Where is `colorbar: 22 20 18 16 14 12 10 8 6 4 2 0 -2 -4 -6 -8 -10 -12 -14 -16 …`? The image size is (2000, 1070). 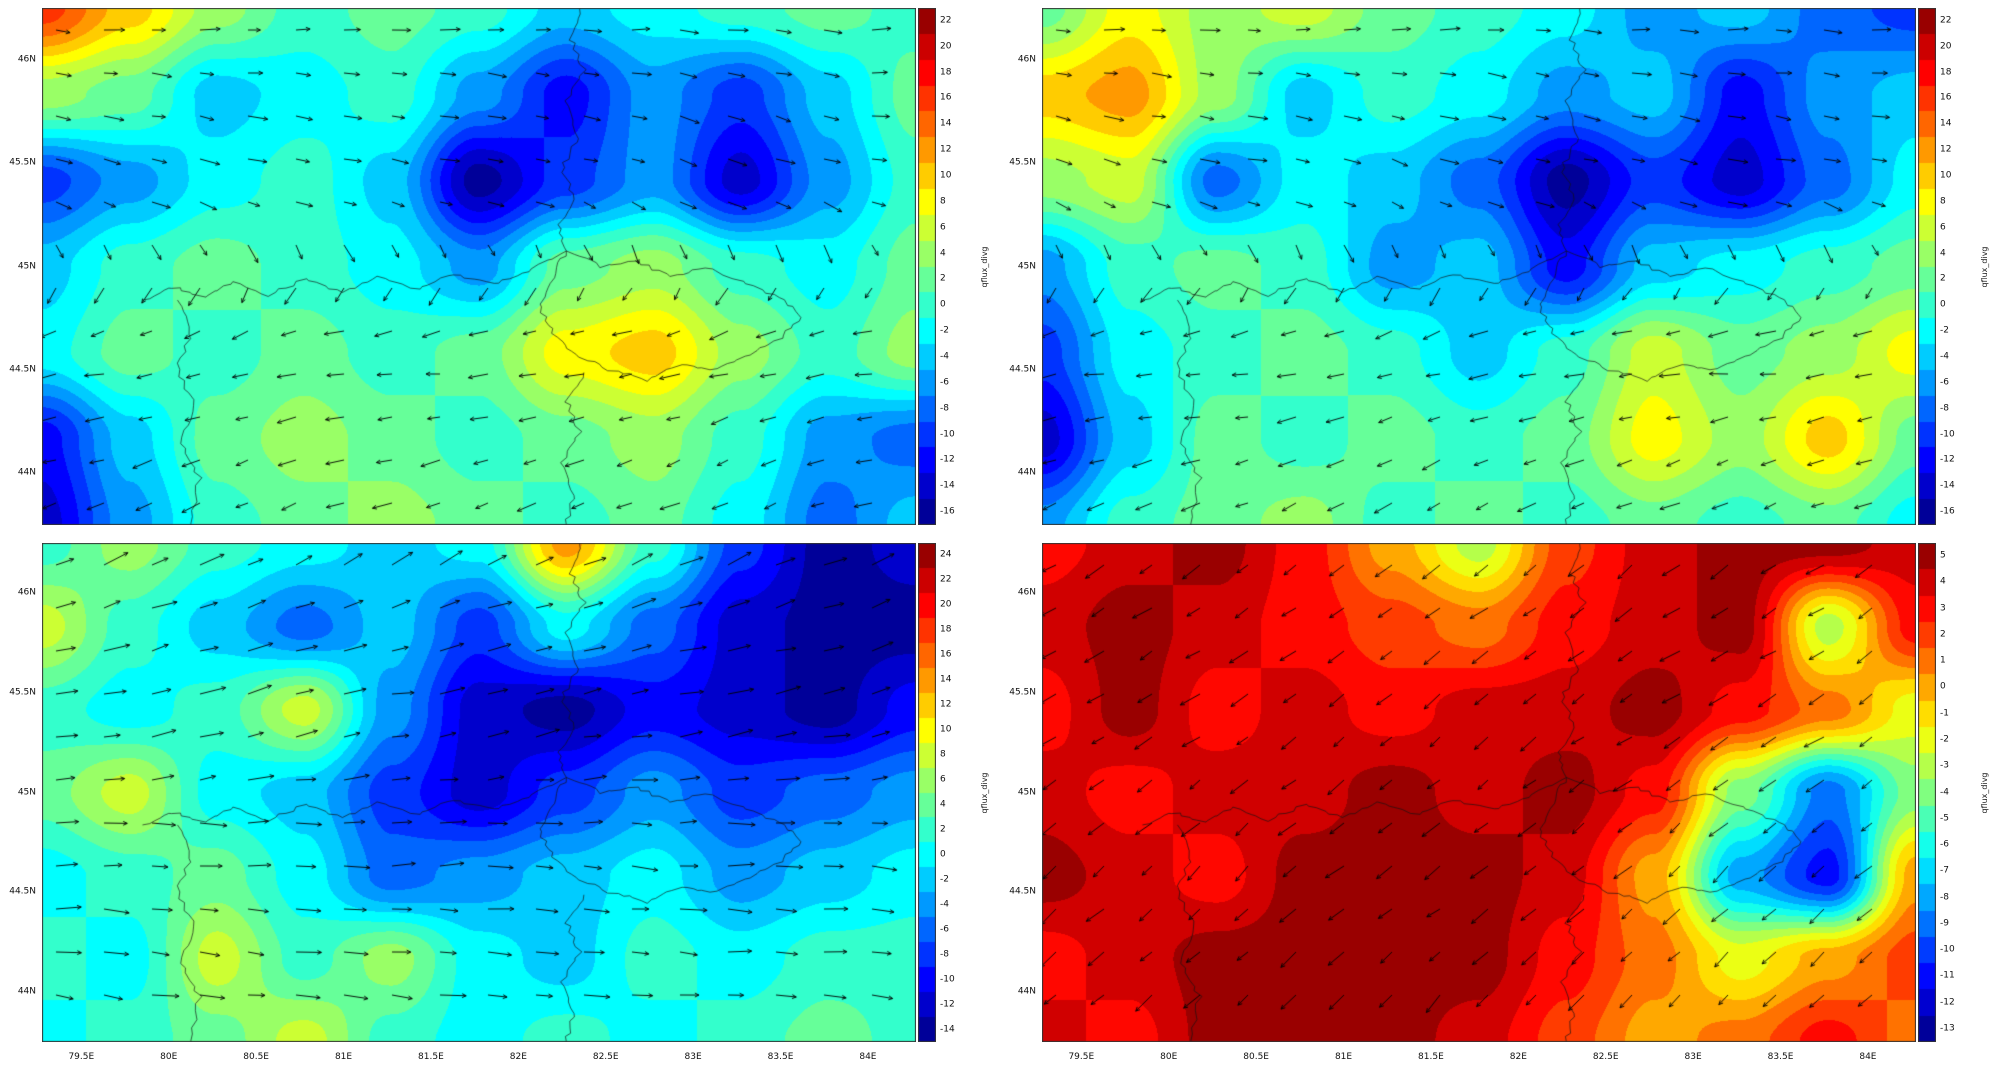
colorbar: 22 20 18 16 14 12 10 8 6 4 2 0 -2 -4 -6 -8 -10 -12 -14 -16 … is located at coordinates (956, 266).